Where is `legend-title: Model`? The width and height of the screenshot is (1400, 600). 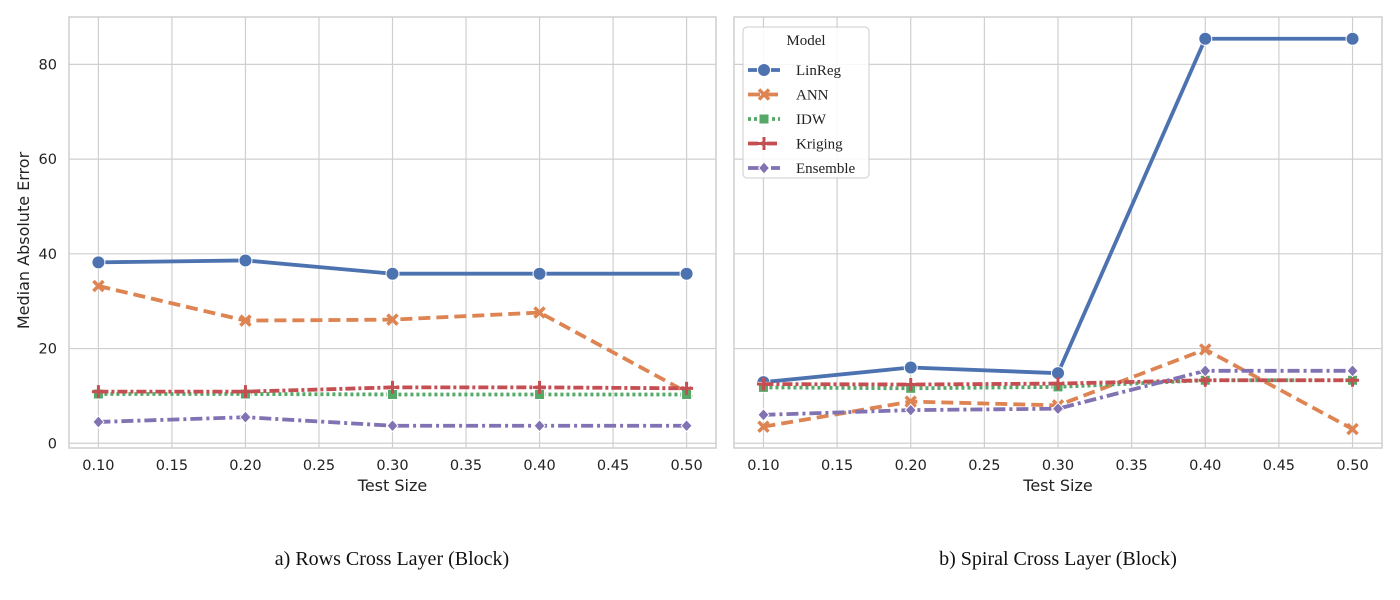 legend-title: Model is located at coordinates (805, 41).